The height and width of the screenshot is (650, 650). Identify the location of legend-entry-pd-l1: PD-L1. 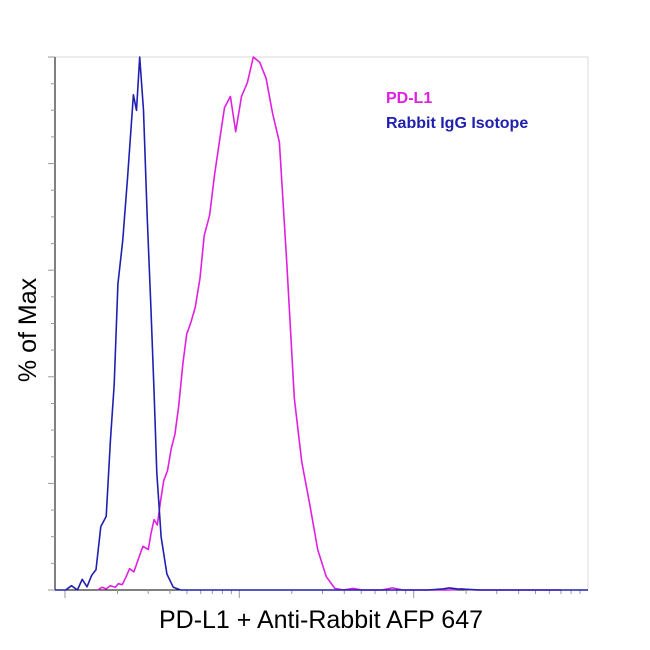
(409, 98).